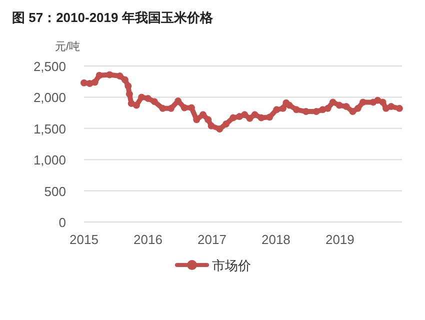 The height and width of the screenshot is (320, 425). I want to click on y-tick-label: 2,000, so click(49, 98).